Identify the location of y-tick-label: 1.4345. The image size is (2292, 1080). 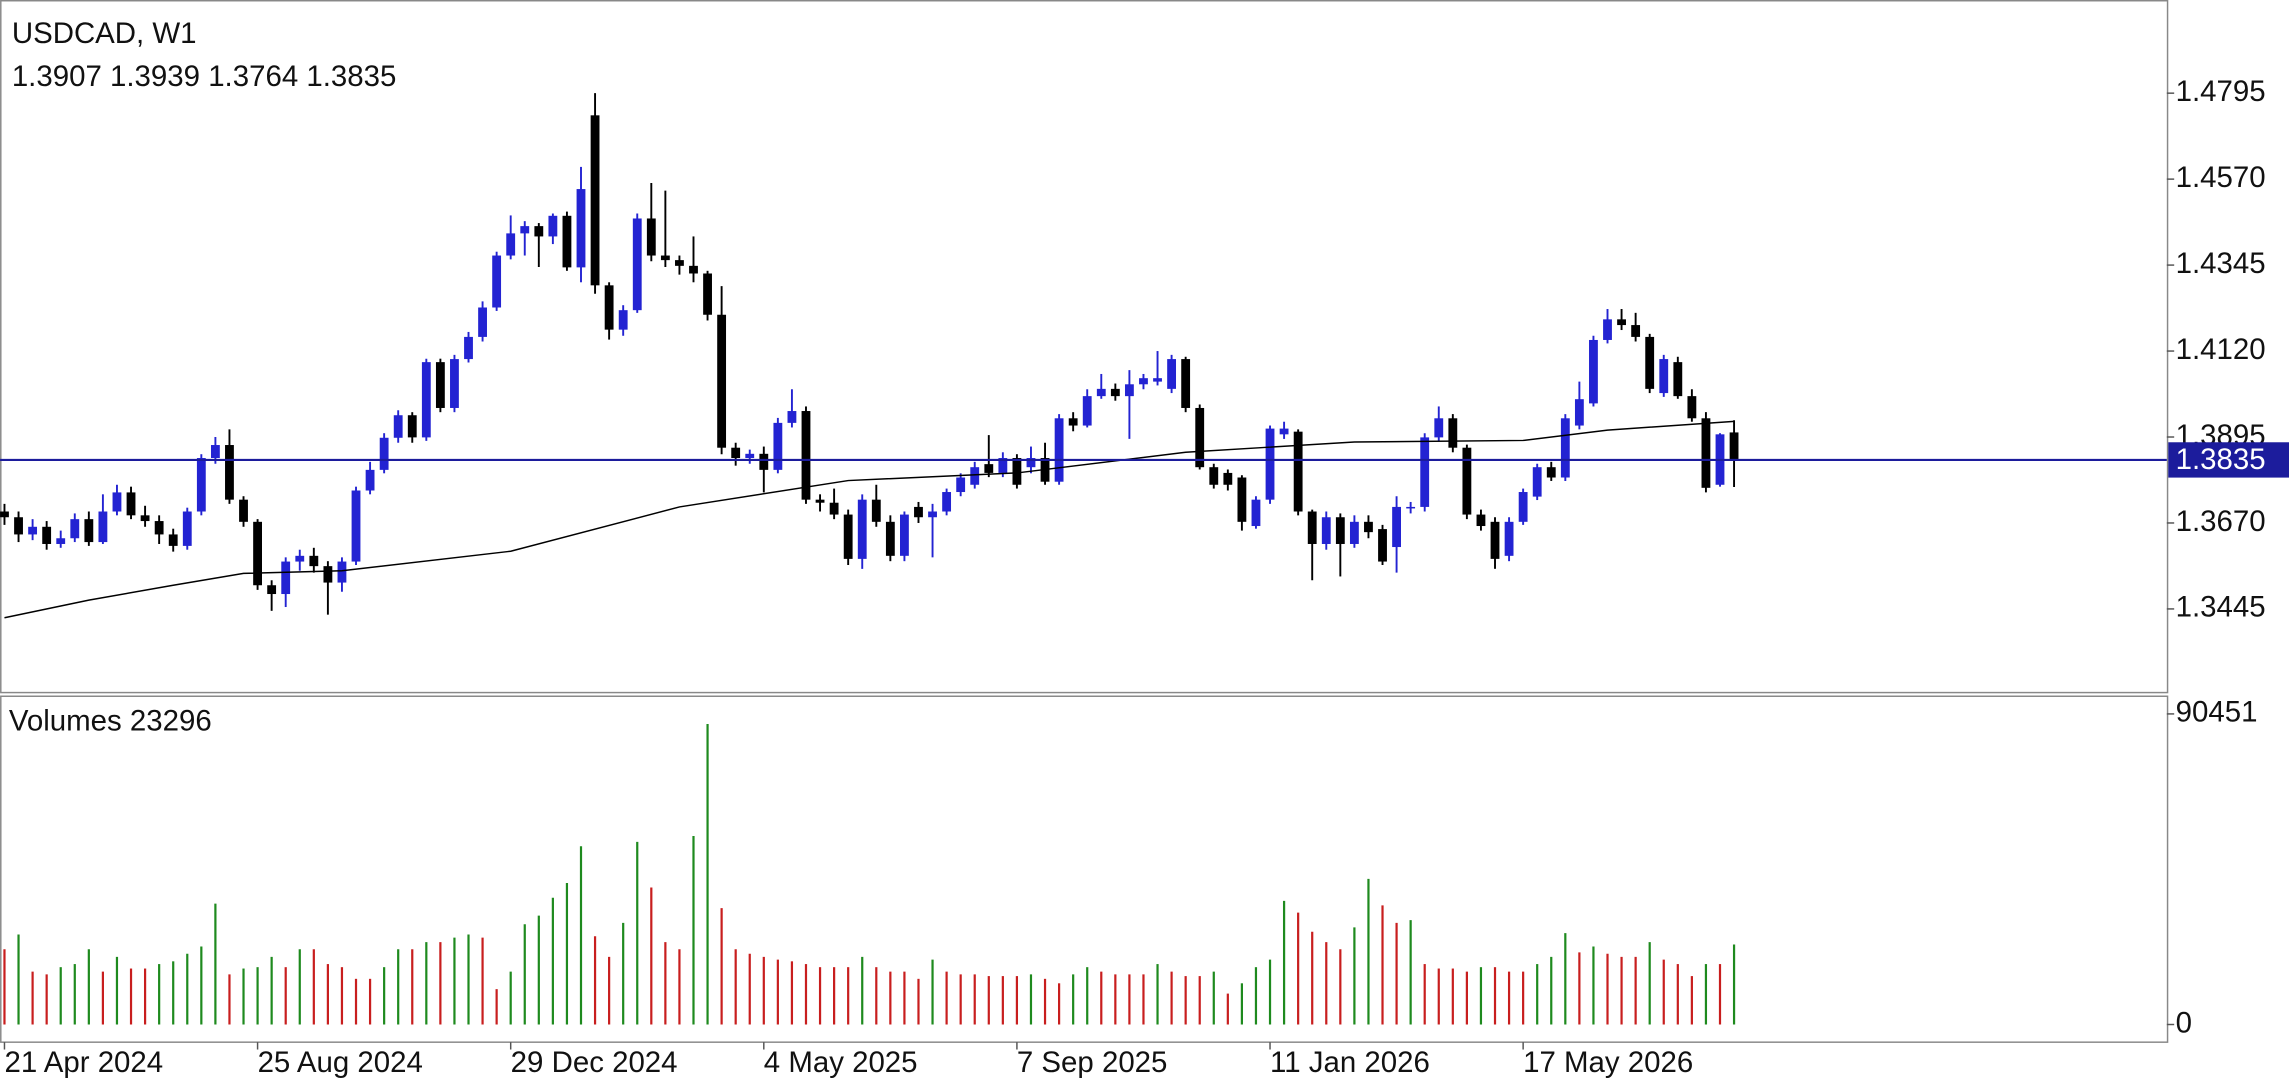
(2221, 263).